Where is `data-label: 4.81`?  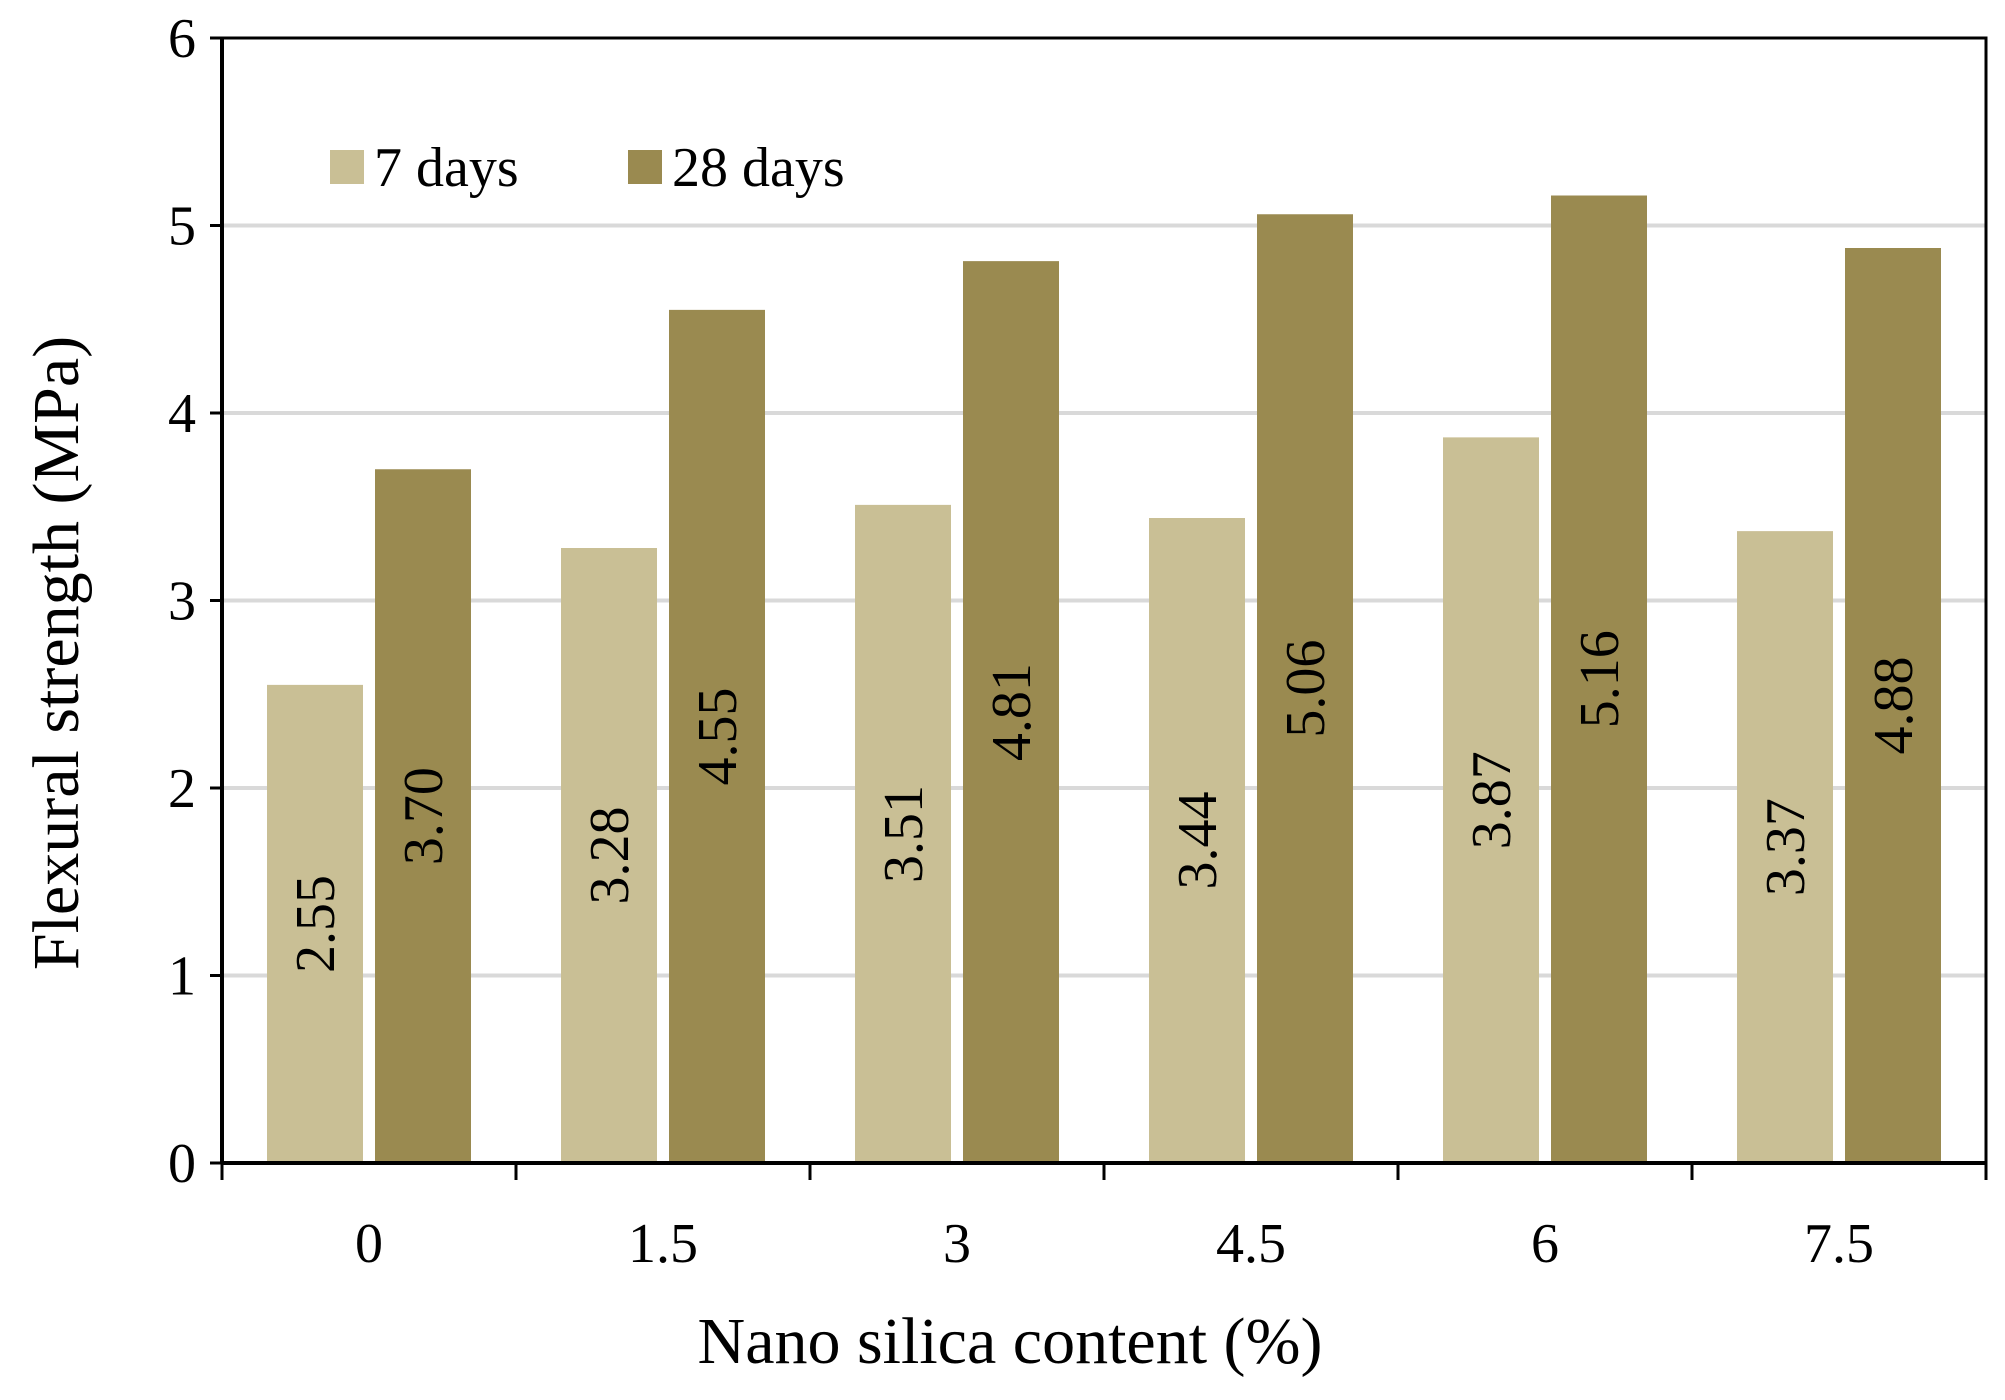
data-label: 4.81 is located at coordinates (1012, 712).